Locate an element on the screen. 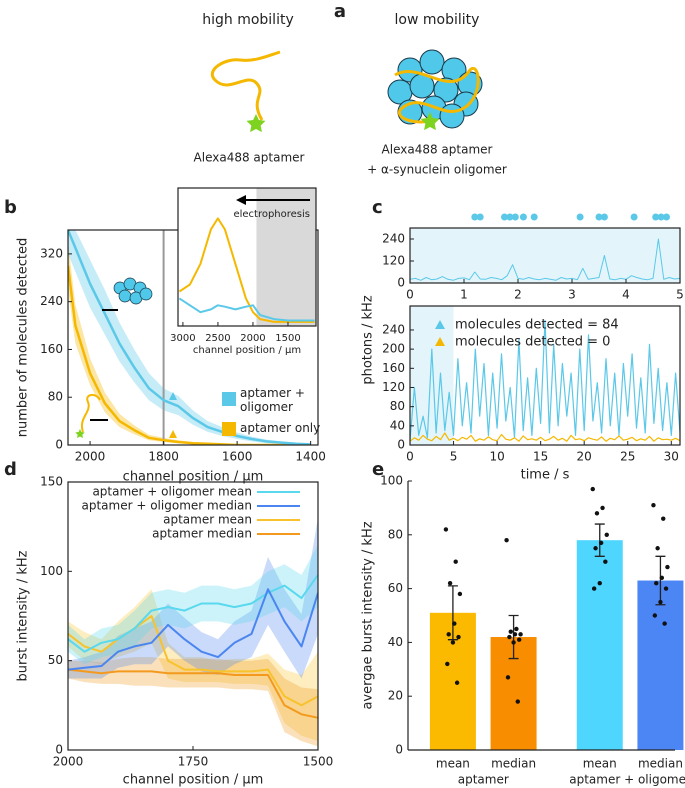  x-tick-label: 25 is located at coordinates (627, 457).